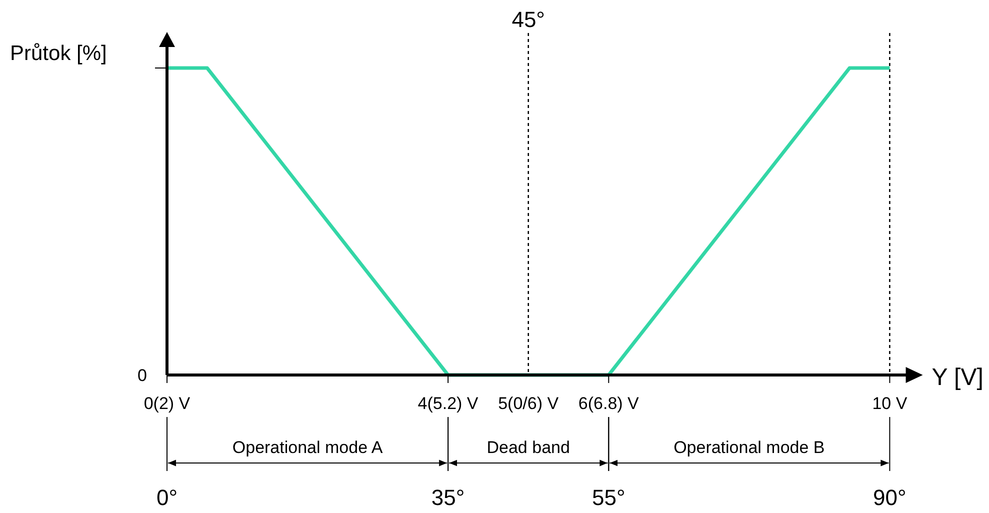 The image size is (989, 513). Describe the element at coordinates (448, 403) in the screenshot. I see `annotation: 4(5.2) V` at that location.